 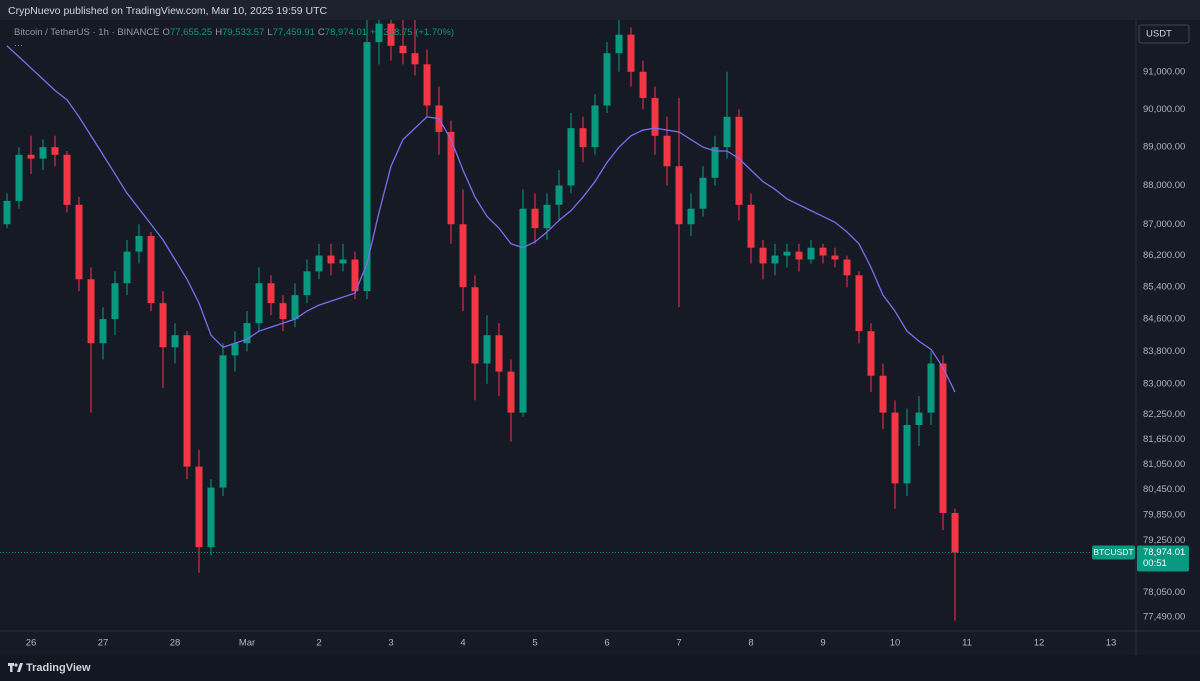 I want to click on legend-key: H, so click(x=219, y=32).